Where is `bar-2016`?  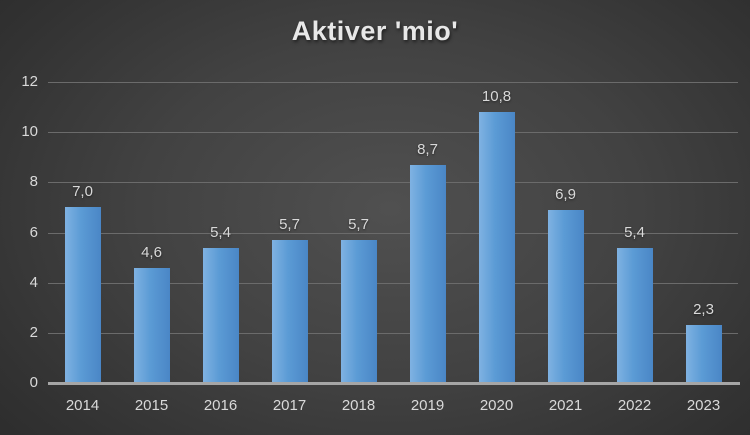
bar-2016 is located at coordinates (220, 315).